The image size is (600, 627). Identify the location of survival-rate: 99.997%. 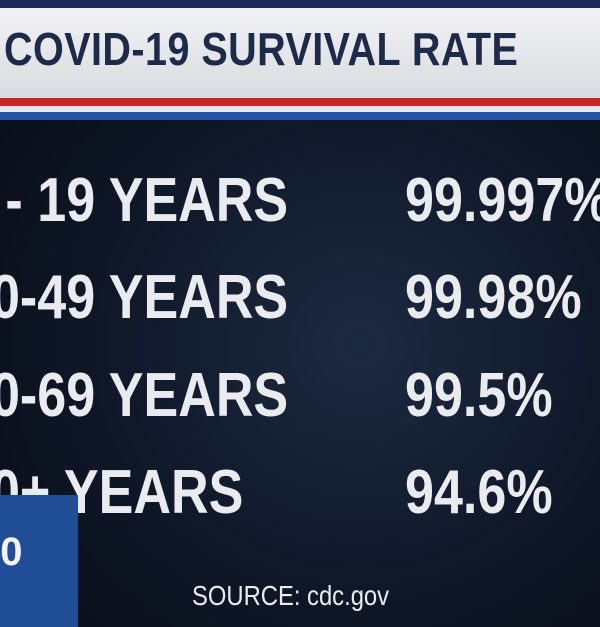
(502, 200).